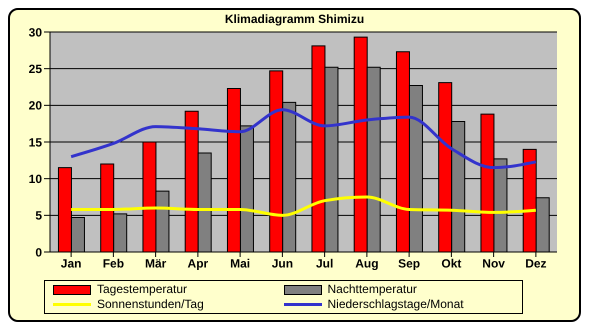 The width and height of the screenshot is (589, 330). What do you see at coordinates (409, 263) in the screenshot?
I see `x-tick-label: Sep` at bounding box center [409, 263].